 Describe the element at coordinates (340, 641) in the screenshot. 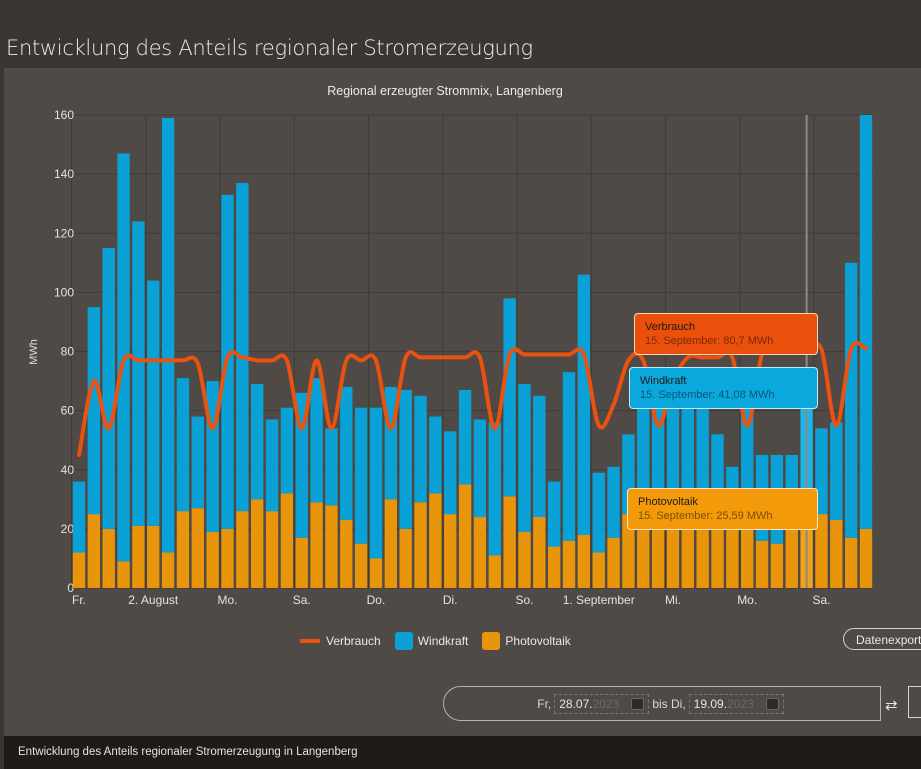

I see `legend-item-verbrauch: Verbrauch` at that location.